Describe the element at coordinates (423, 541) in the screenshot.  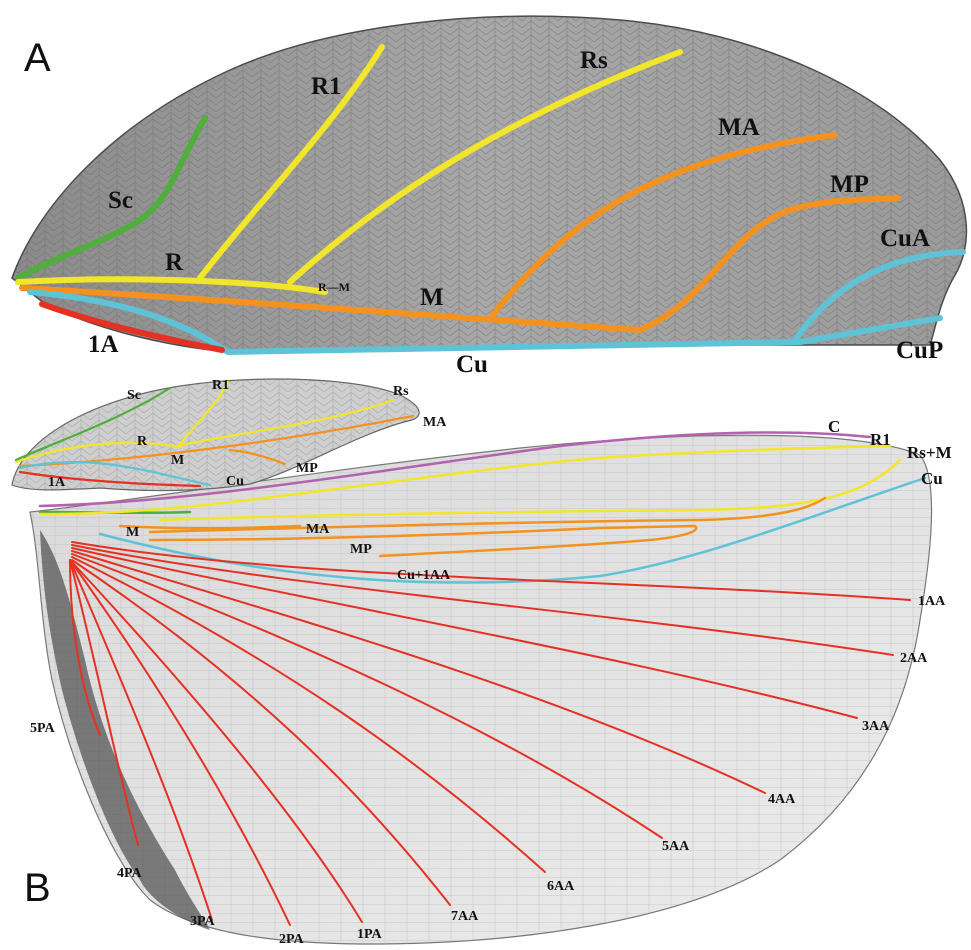
I see `vein-b-mp` at that location.